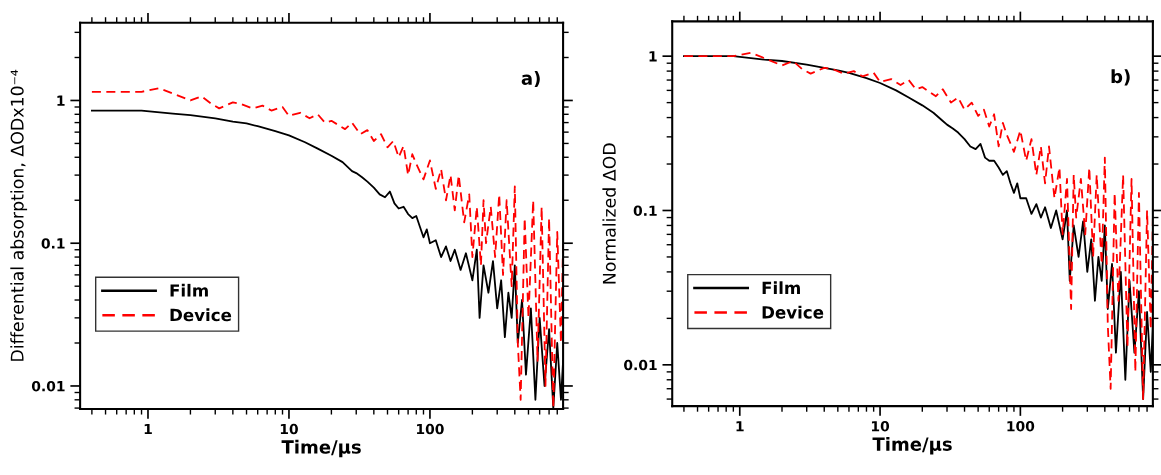  What do you see at coordinates (609, 213) in the screenshot?
I see `y-axis-title: Normalized ΔOD` at bounding box center [609, 213].